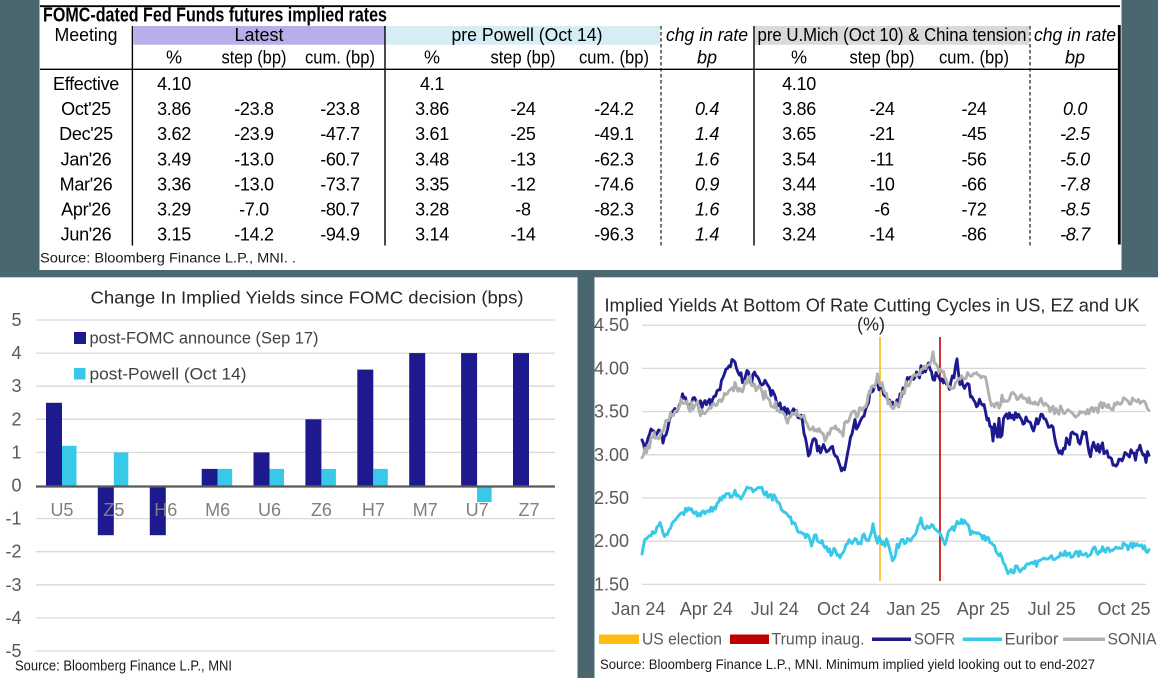 The height and width of the screenshot is (678, 1158). I want to click on svg-text: Mar'26, so click(86, 184).